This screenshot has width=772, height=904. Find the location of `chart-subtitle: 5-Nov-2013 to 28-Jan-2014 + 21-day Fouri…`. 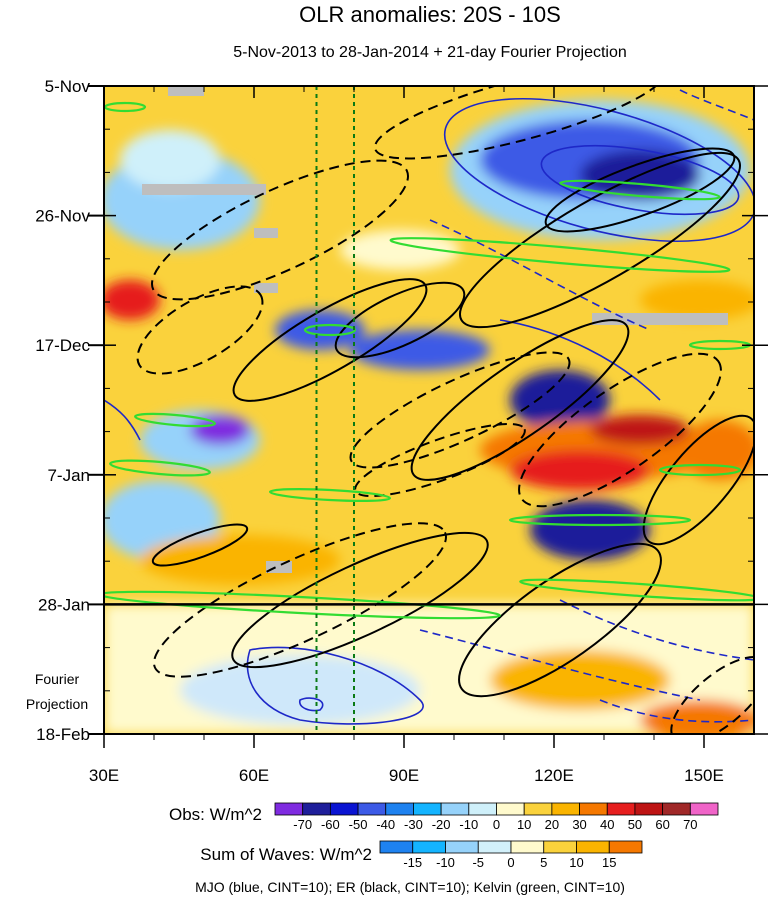

chart-subtitle: 5-Nov-2013 to 28-Jan-2014 + 21-day Fouri… is located at coordinates (430, 52).